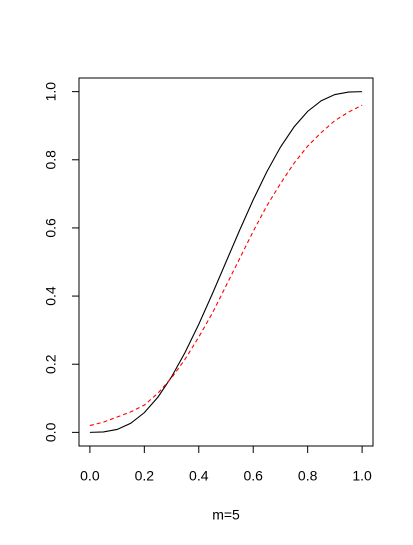 The width and height of the screenshot is (413, 545). What do you see at coordinates (145, 476) in the screenshot?
I see `x-tick-label: 0.2` at bounding box center [145, 476].